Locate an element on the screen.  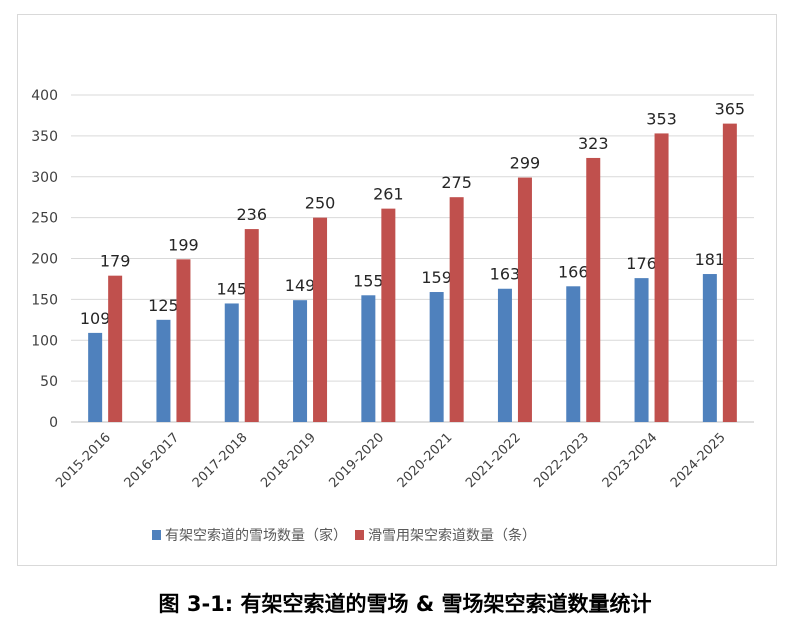
data-label: 353 is located at coordinates (661, 118).